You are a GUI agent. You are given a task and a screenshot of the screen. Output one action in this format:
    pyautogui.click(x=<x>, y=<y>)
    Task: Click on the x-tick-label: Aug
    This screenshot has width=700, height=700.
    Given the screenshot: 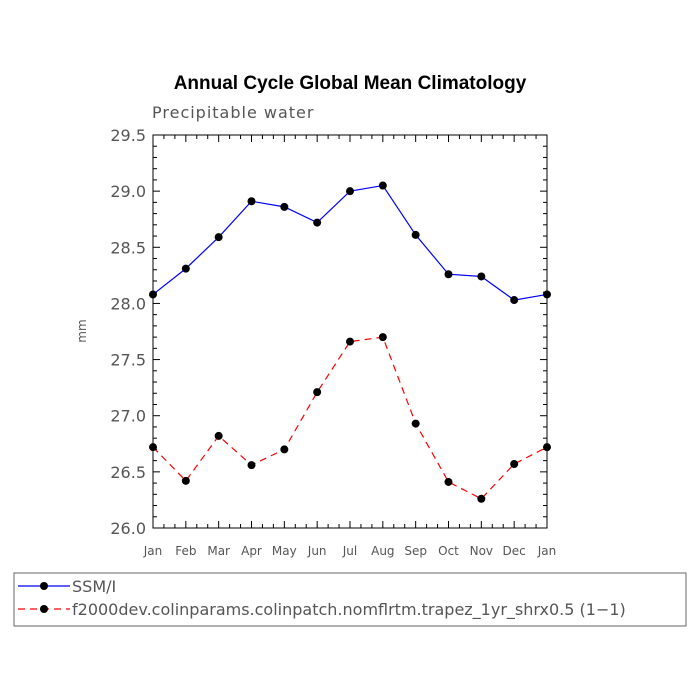 What is the action you would take?
    pyautogui.click(x=382, y=551)
    